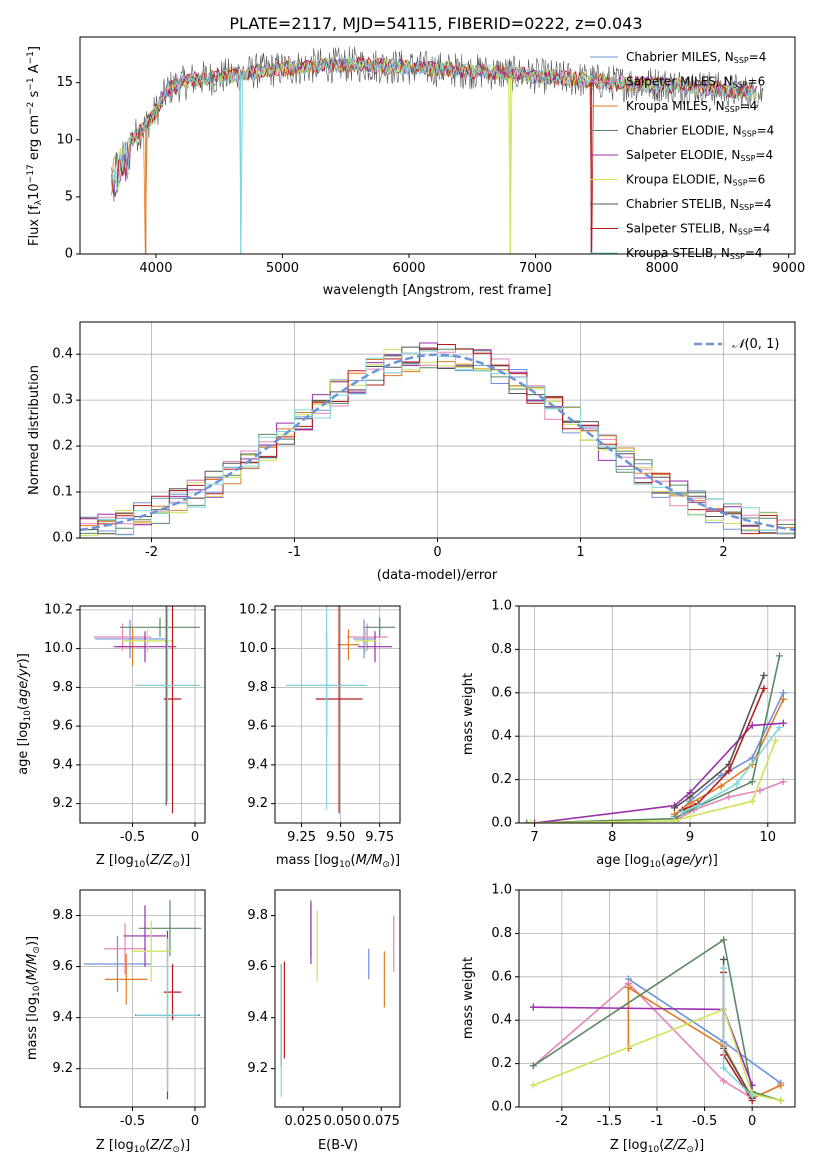 Image resolution: width=819 pixels, height=1170 pixels. I want to click on x-tick-label: 10, so click(768, 837).